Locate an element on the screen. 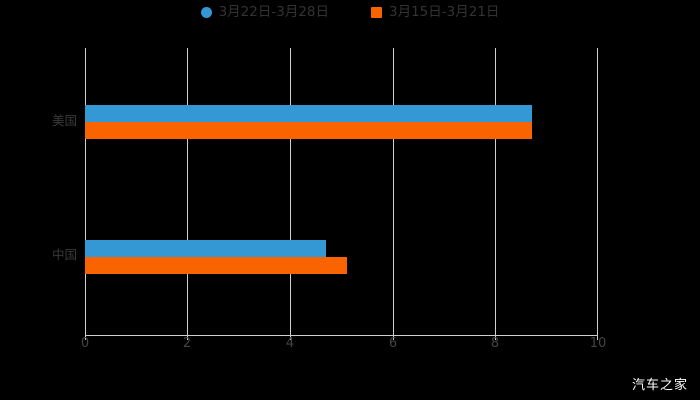  legend-item-series-1: 3月22日-3月28日 is located at coordinates (264, 12).